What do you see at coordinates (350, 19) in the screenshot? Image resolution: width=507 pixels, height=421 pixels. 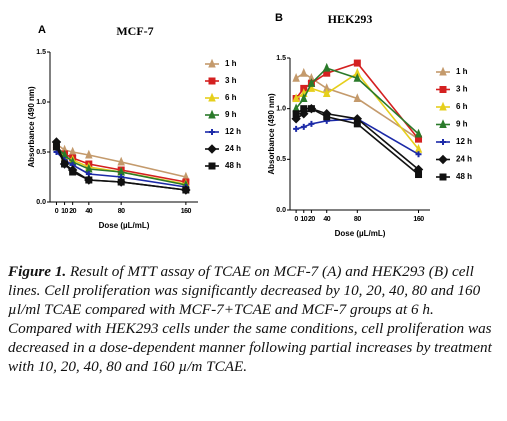 I see `chart-title: HEK293` at bounding box center [350, 19].